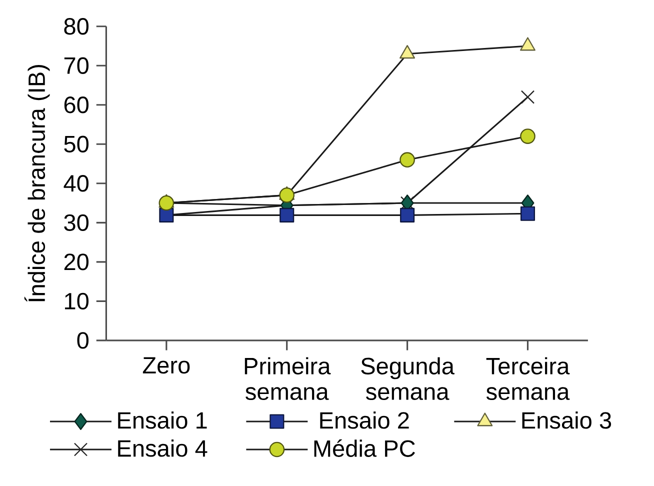  I want to click on y-tick-label: 70, so click(76, 65).